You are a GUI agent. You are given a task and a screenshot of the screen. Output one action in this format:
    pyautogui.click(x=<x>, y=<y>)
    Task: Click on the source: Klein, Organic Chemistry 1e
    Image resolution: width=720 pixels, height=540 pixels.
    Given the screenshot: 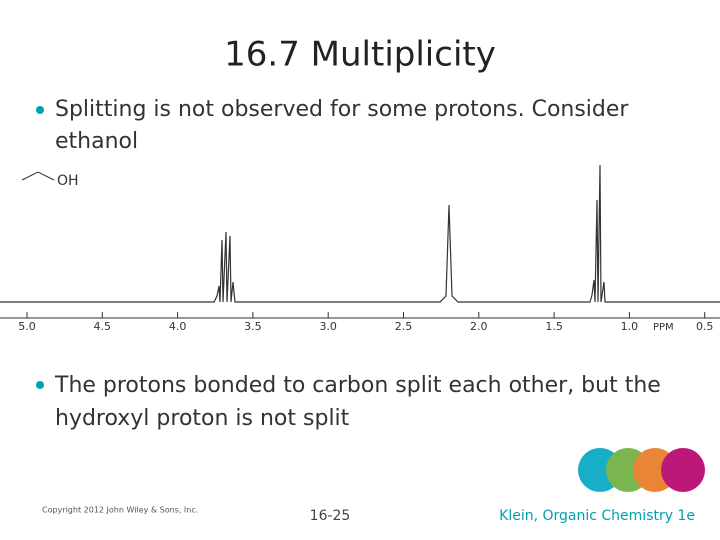 What is the action you would take?
    pyautogui.click(x=597, y=516)
    